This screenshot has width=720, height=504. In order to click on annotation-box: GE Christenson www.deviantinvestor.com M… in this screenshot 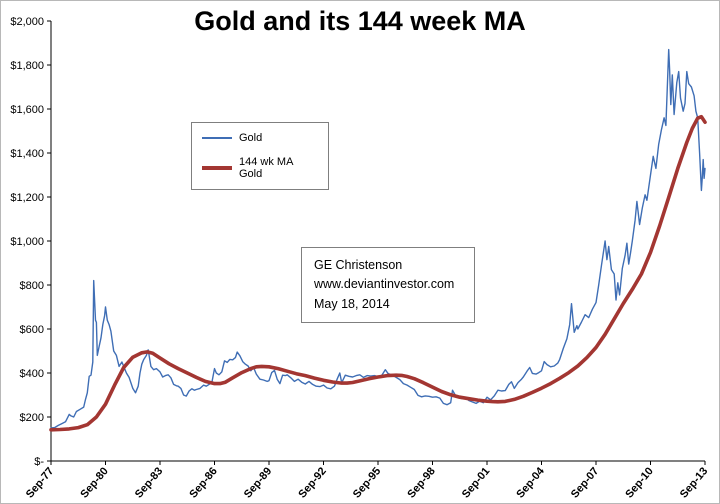, I will do `click(388, 285)`.